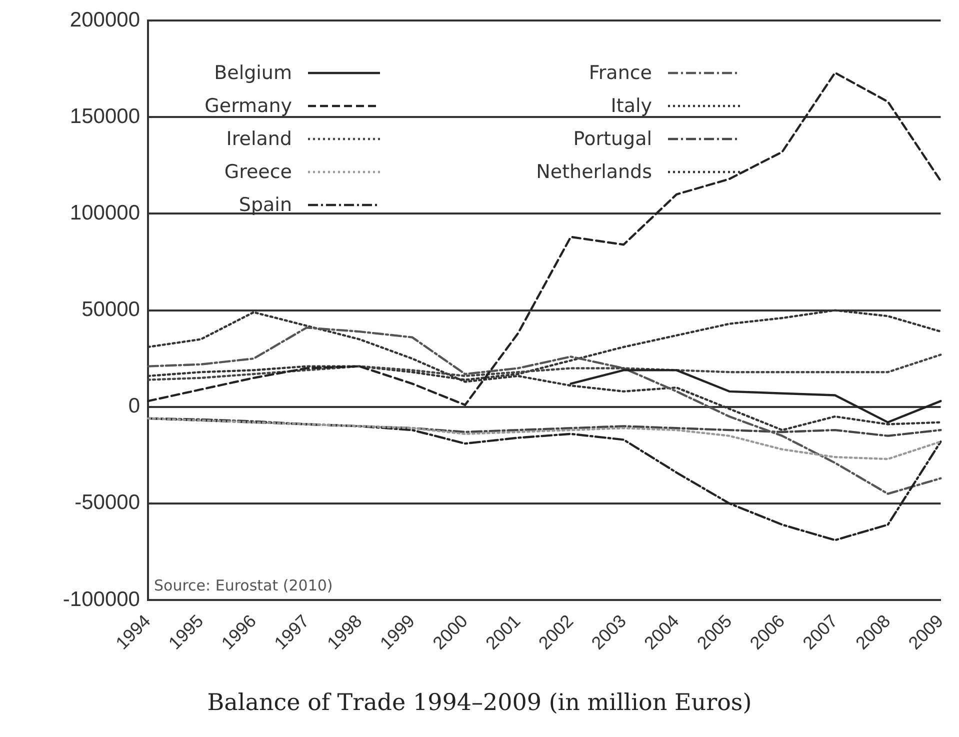 Image resolution: width=959 pixels, height=737 pixels. I want to click on y-tick-label: -100000, so click(101, 599).